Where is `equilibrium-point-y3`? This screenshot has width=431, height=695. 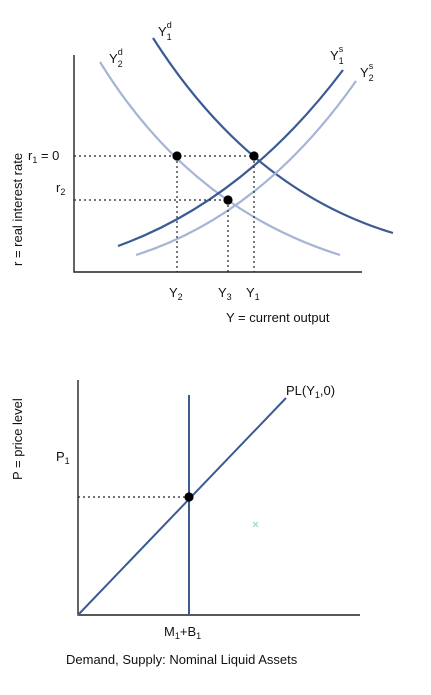
equilibrium-point-y3 is located at coordinates (228, 200).